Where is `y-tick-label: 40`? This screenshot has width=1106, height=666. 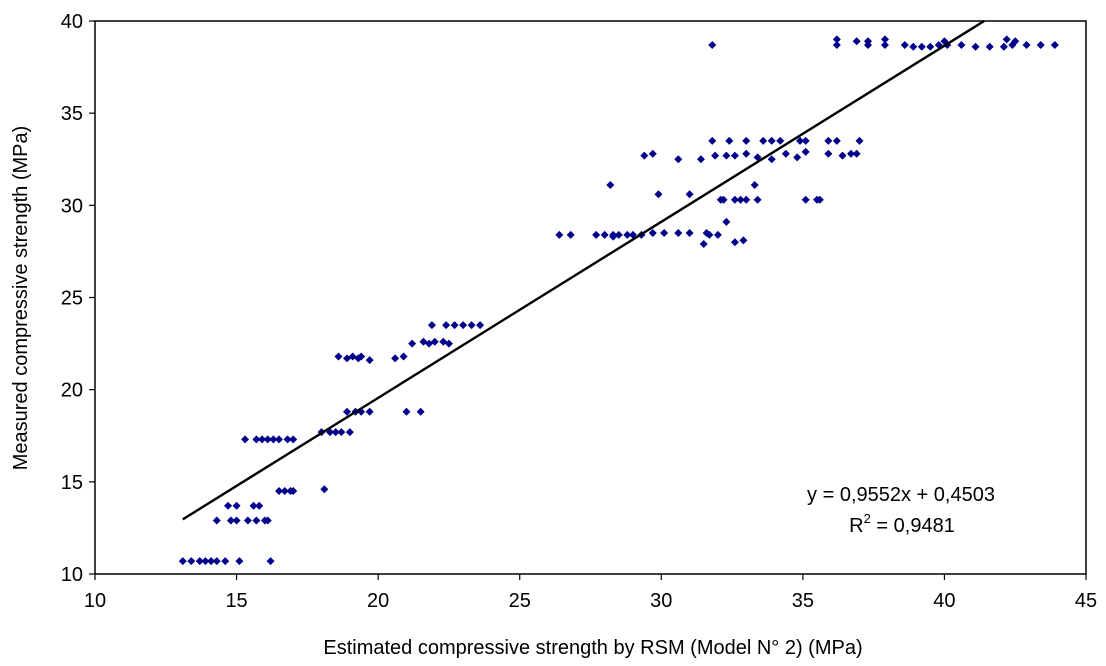 y-tick-label: 40 is located at coordinates (72, 22).